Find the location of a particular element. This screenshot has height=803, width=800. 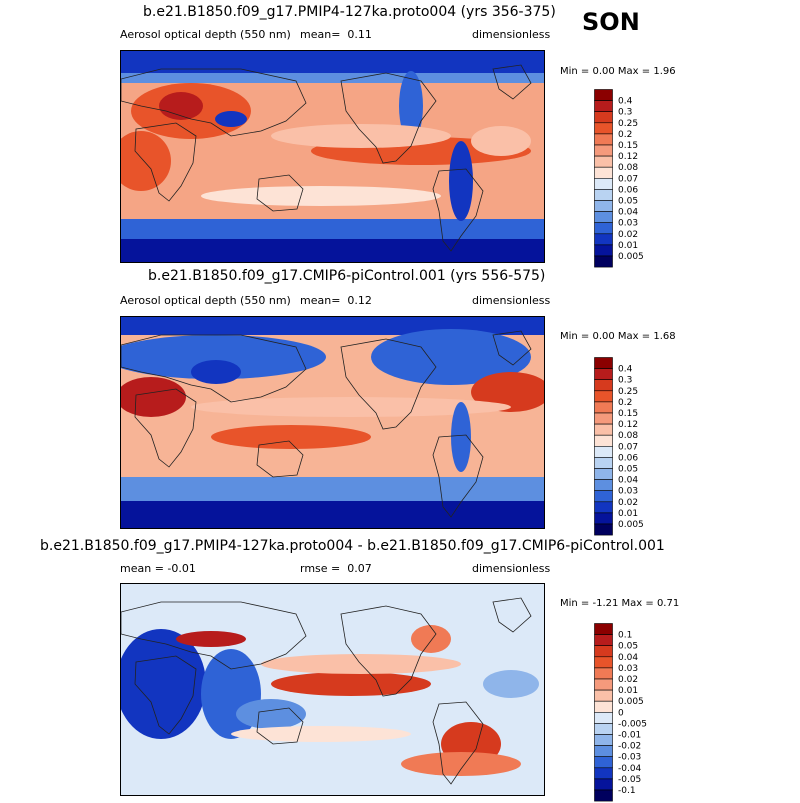

colorbar-label: -0.1 is located at coordinates (627, 791).